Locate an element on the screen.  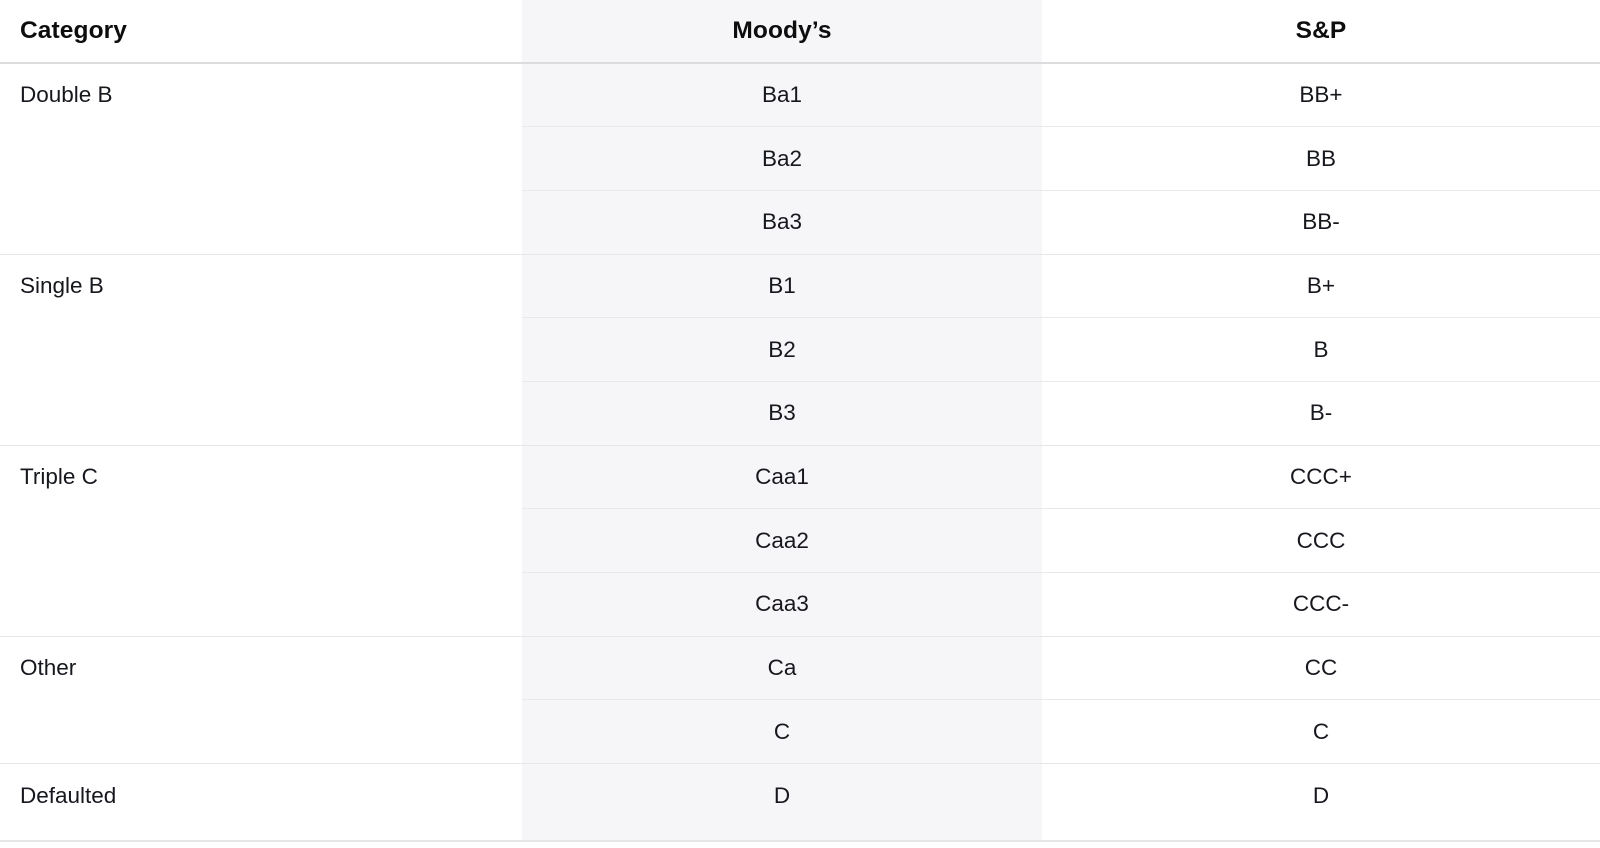
table-row: B2 B is located at coordinates (800, 349).